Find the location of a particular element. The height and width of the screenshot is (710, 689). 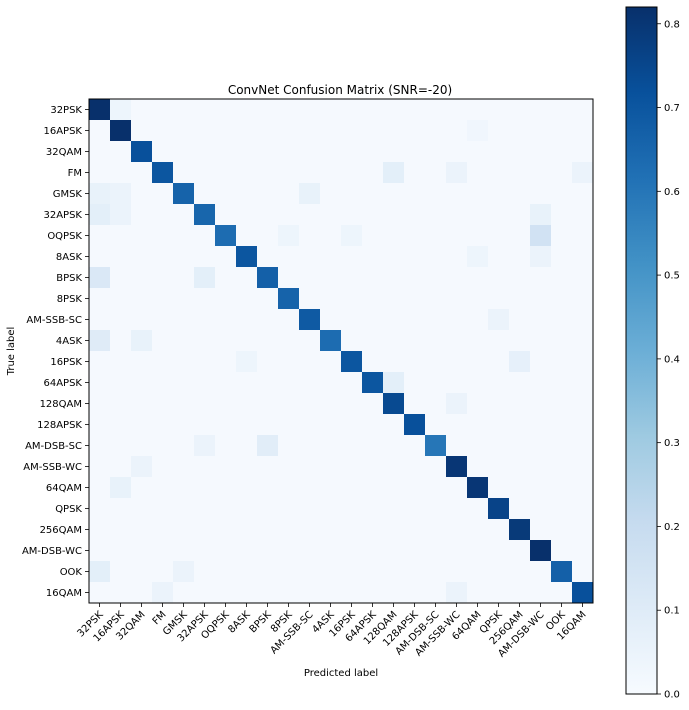

y-tick-label: 8PSK is located at coordinates (70, 299).